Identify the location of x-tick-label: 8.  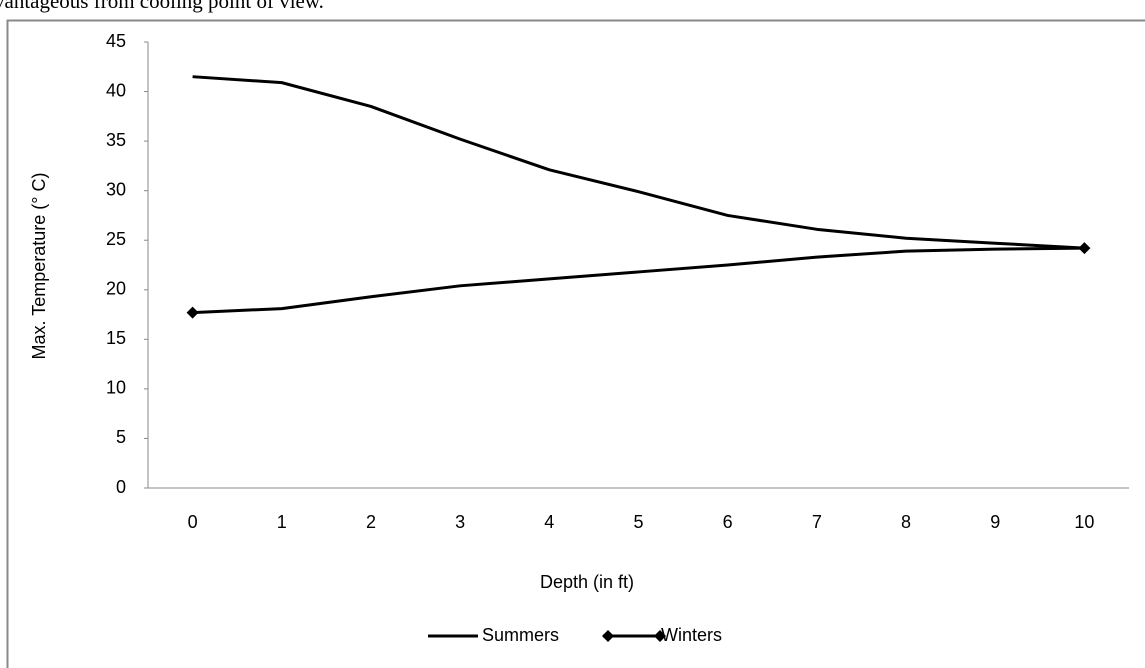
(906, 522).